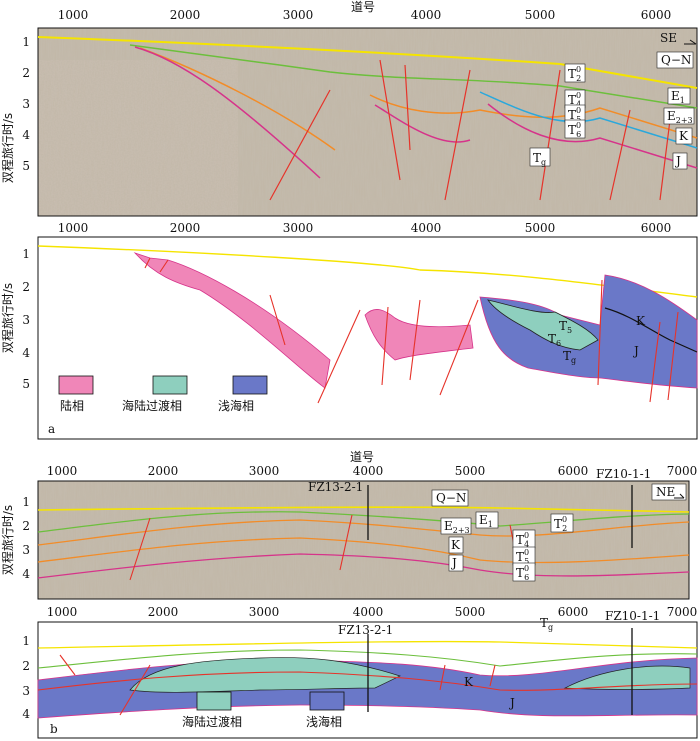 Image resolution: width=700 pixels, height=741 pixels. What do you see at coordinates (651, 330) in the screenshot?
I see `k-j-boundary` at bounding box center [651, 330].